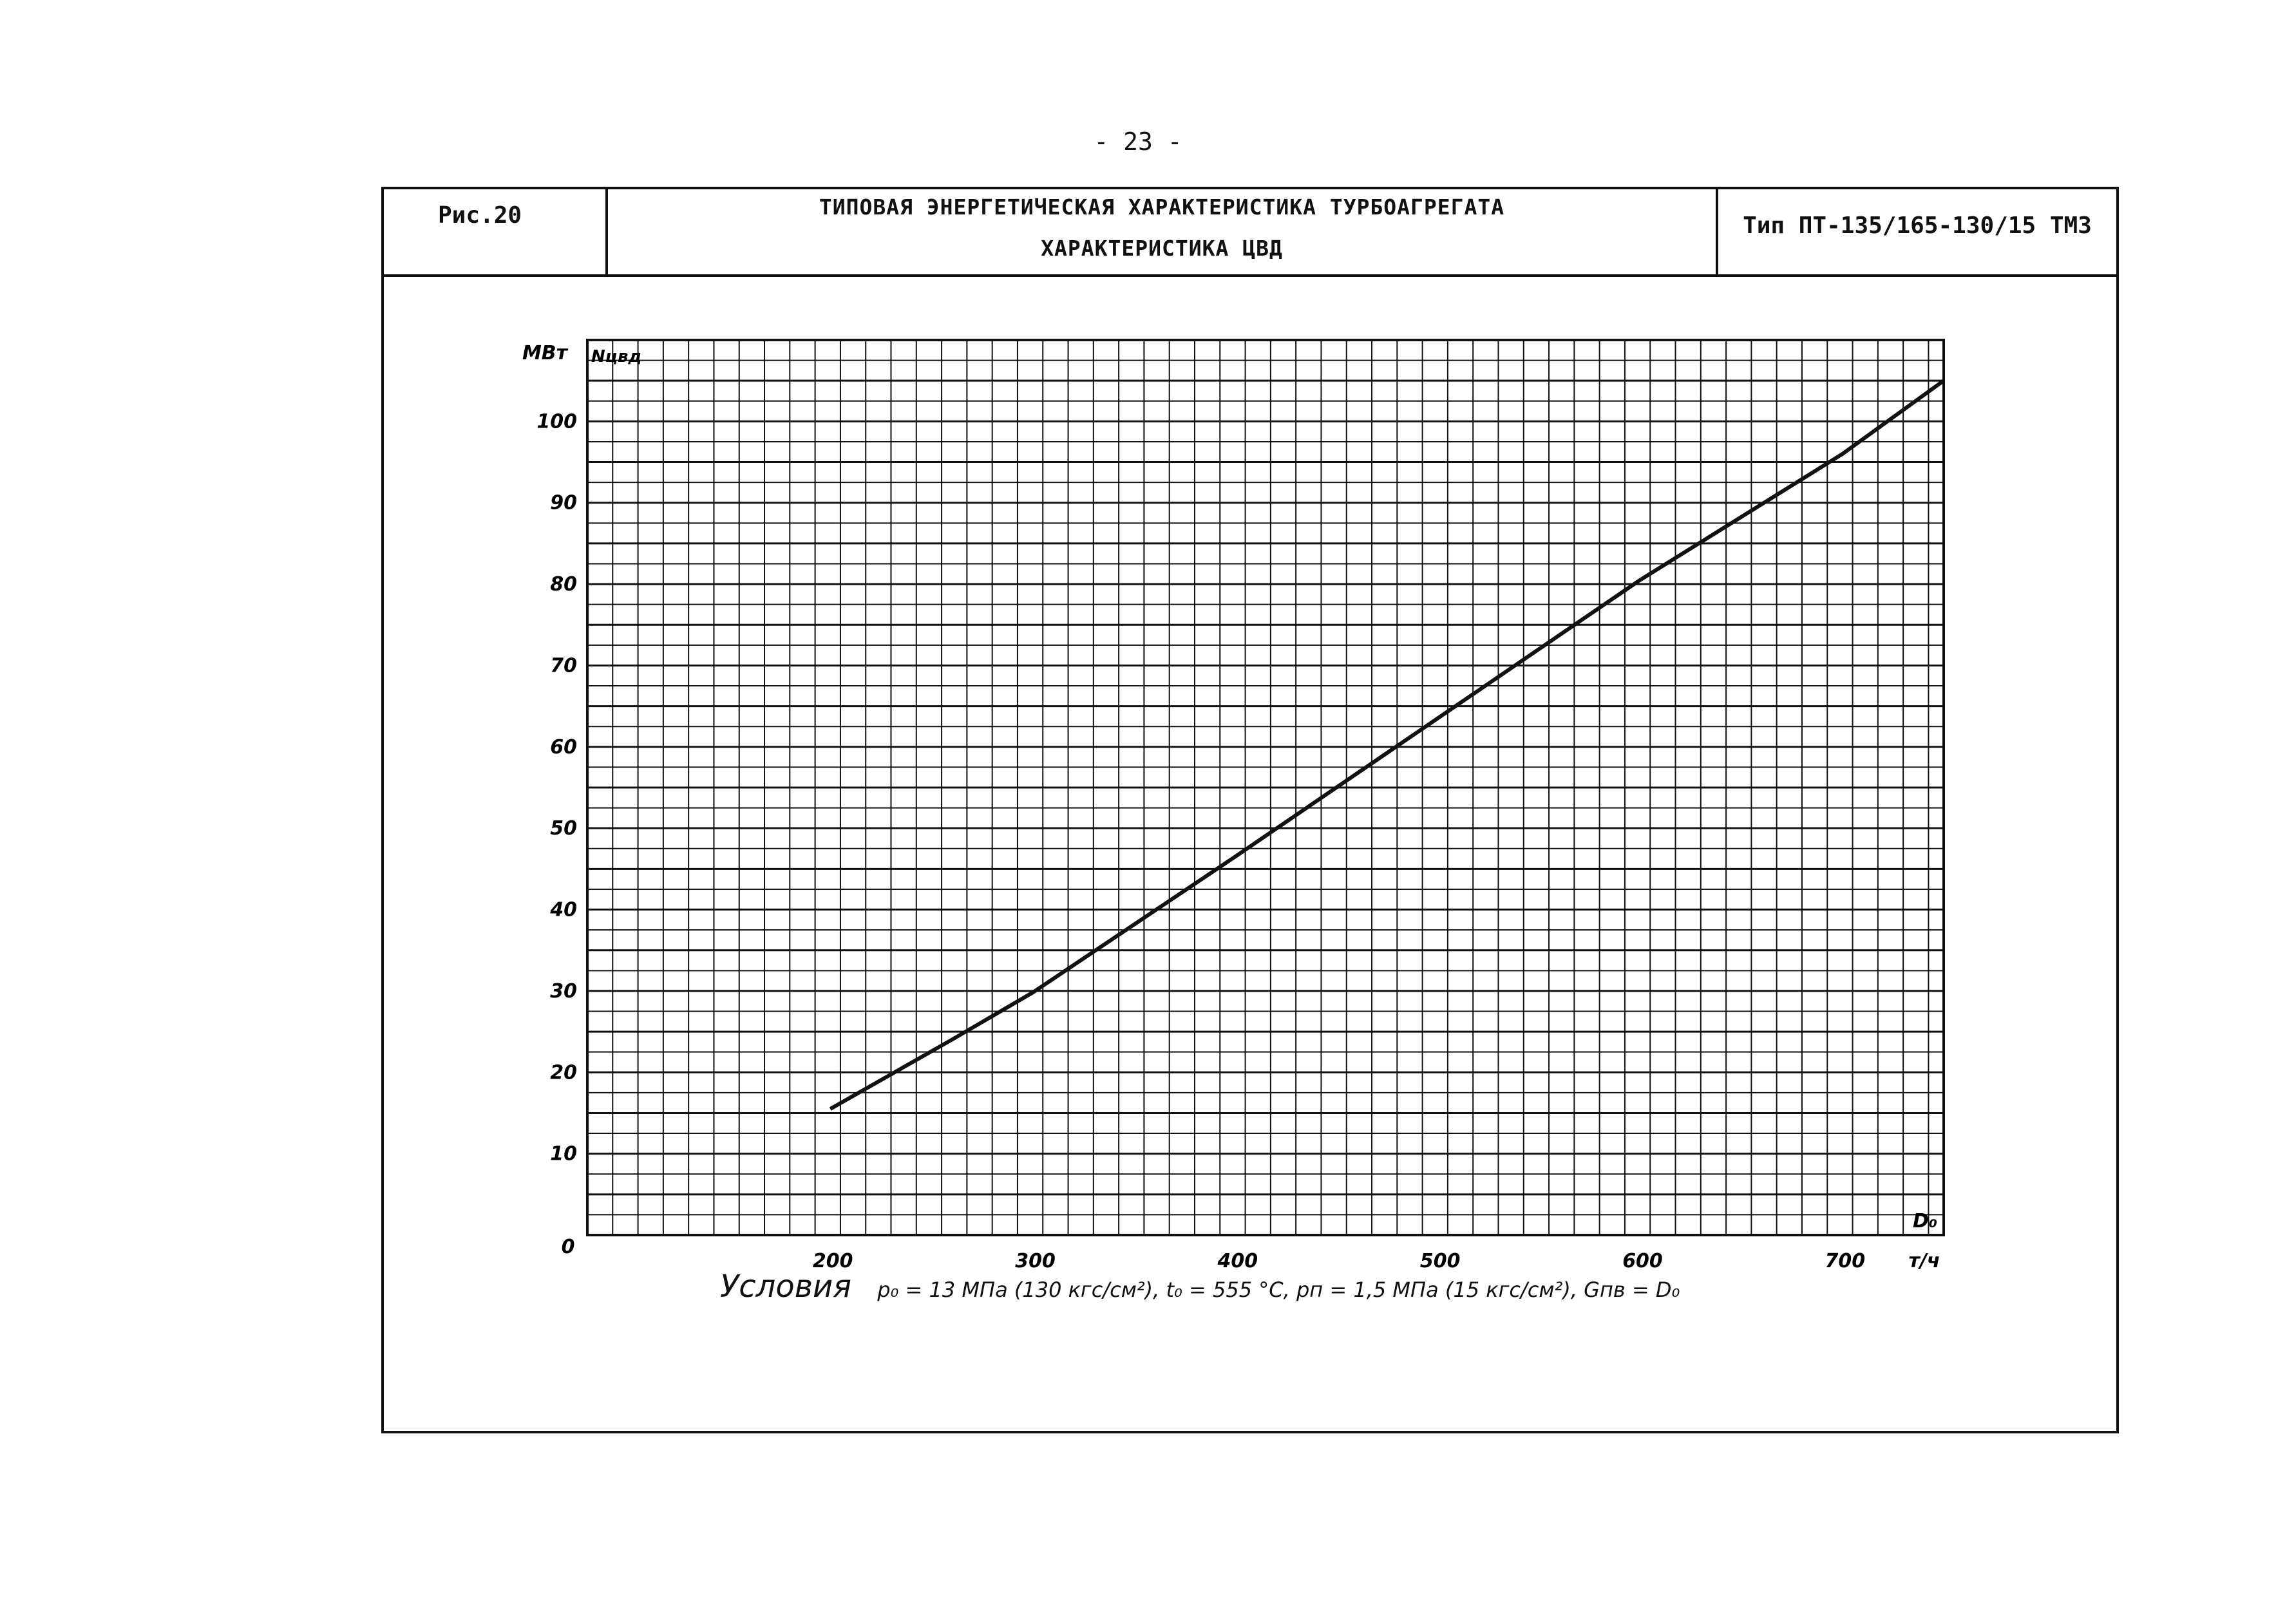  Describe the element at coordinates (563, 665) in the screenshot. I see `y-tick-label: 70` at that location.